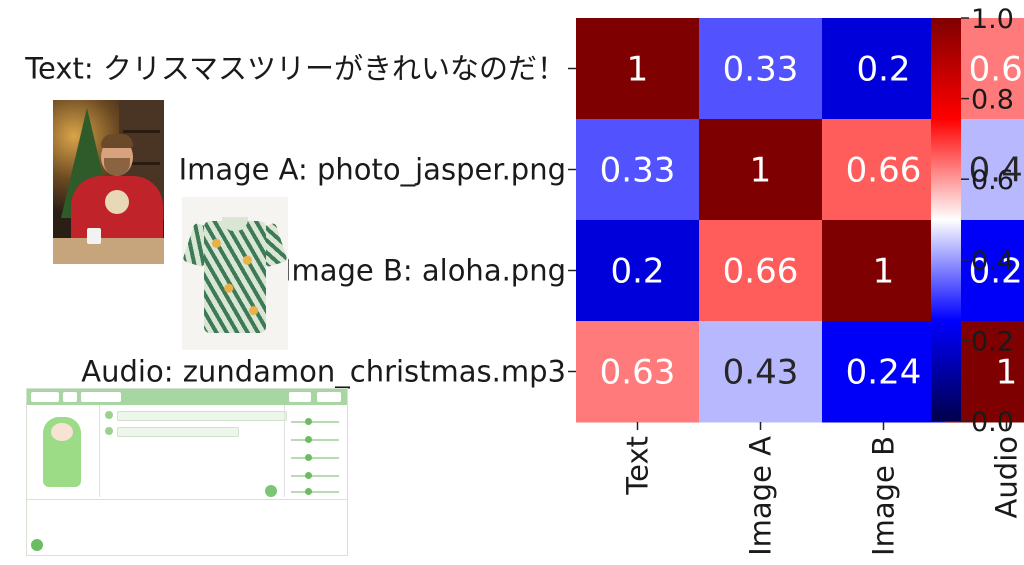 The image size is (1024, 565). What do you see at coordinates (992, 261) in the screenshot?
I see `colorbar-tick-label: 0.4` at bounding box center [992, 261].